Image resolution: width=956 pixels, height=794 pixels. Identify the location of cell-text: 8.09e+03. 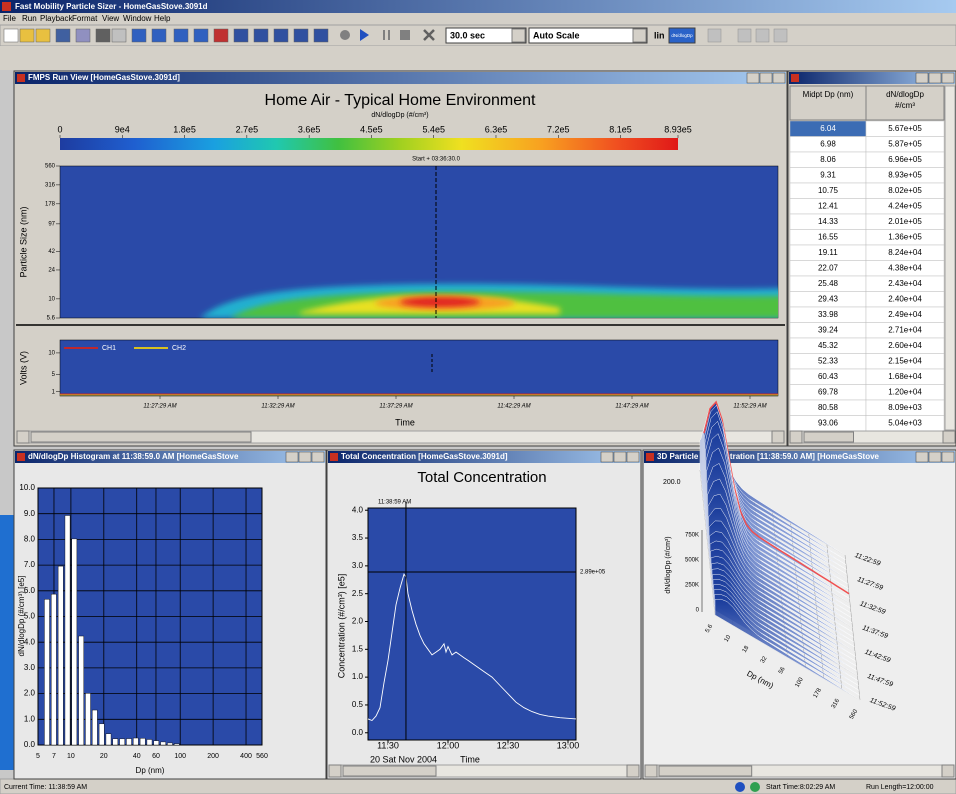
(905, 407).